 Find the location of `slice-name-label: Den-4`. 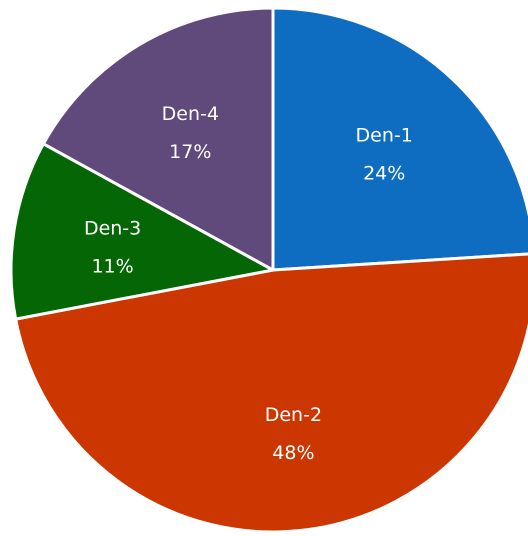

slice-name-label: Den-4 is located at coordinates (190, 114).